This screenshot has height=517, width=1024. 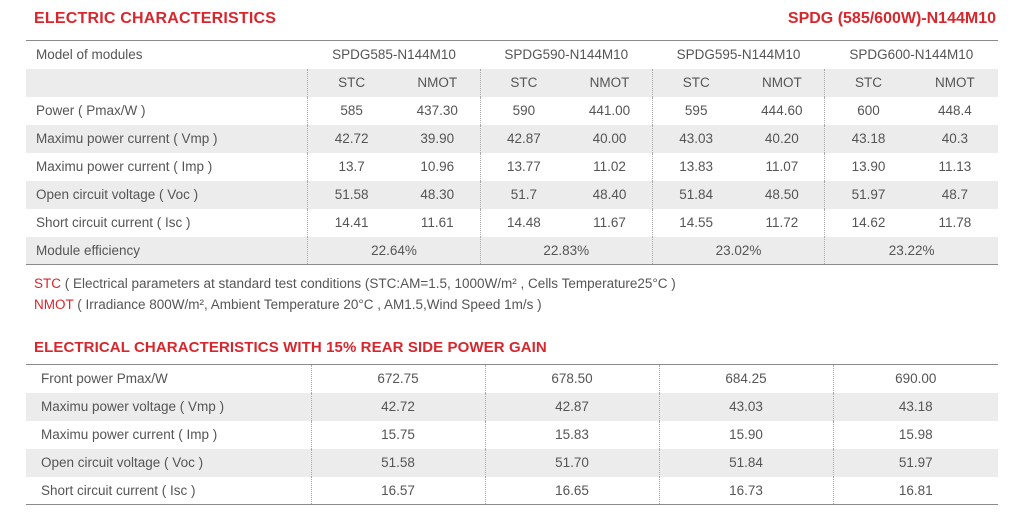 I want to click on table-cell: 23.02%, so click(x=738, y=250).